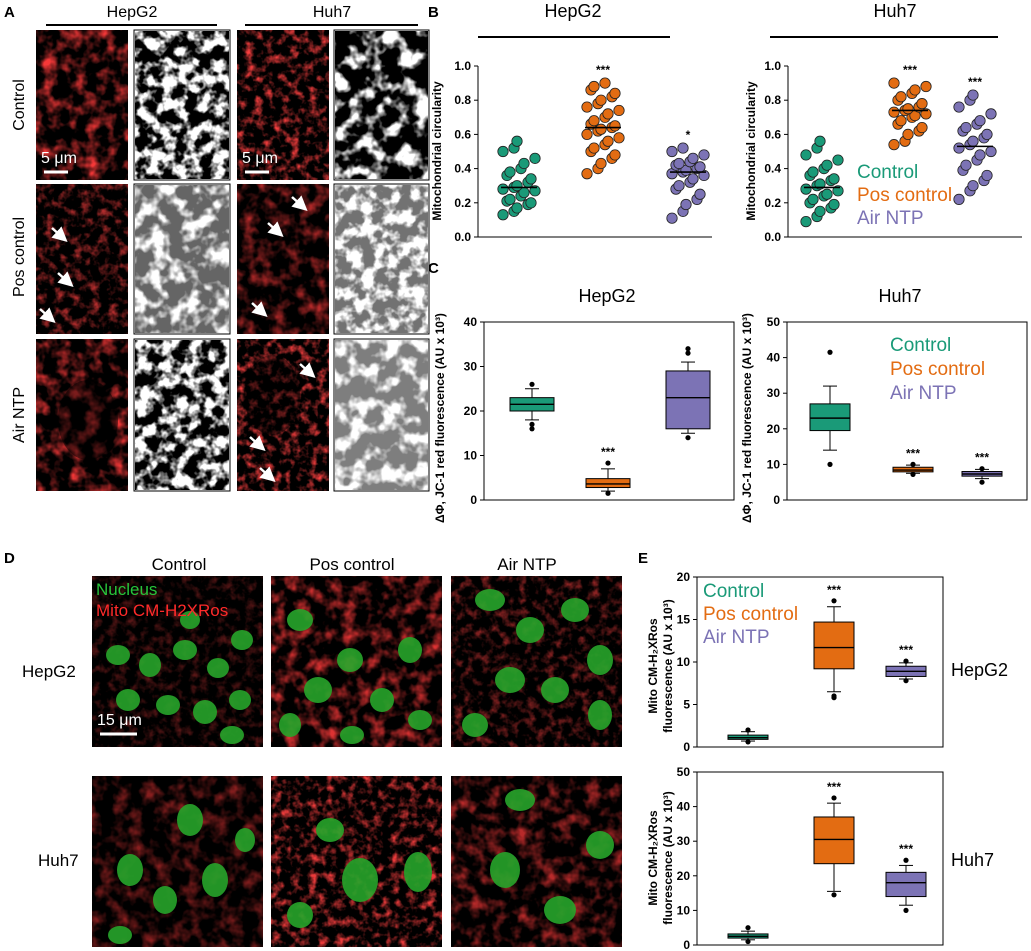  I want to click on panel-a-title-huh7: Huh7, so click(332, 12).